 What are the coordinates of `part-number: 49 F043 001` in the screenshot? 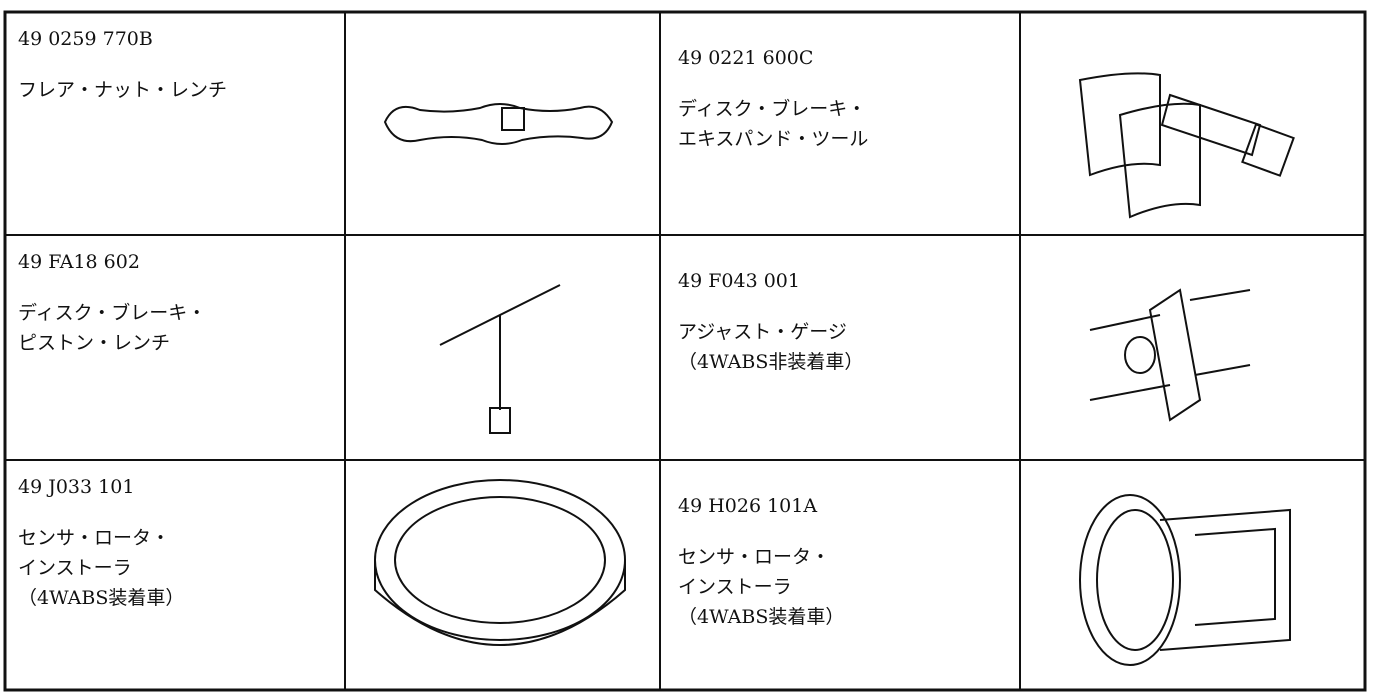 It's located at (739, 281).